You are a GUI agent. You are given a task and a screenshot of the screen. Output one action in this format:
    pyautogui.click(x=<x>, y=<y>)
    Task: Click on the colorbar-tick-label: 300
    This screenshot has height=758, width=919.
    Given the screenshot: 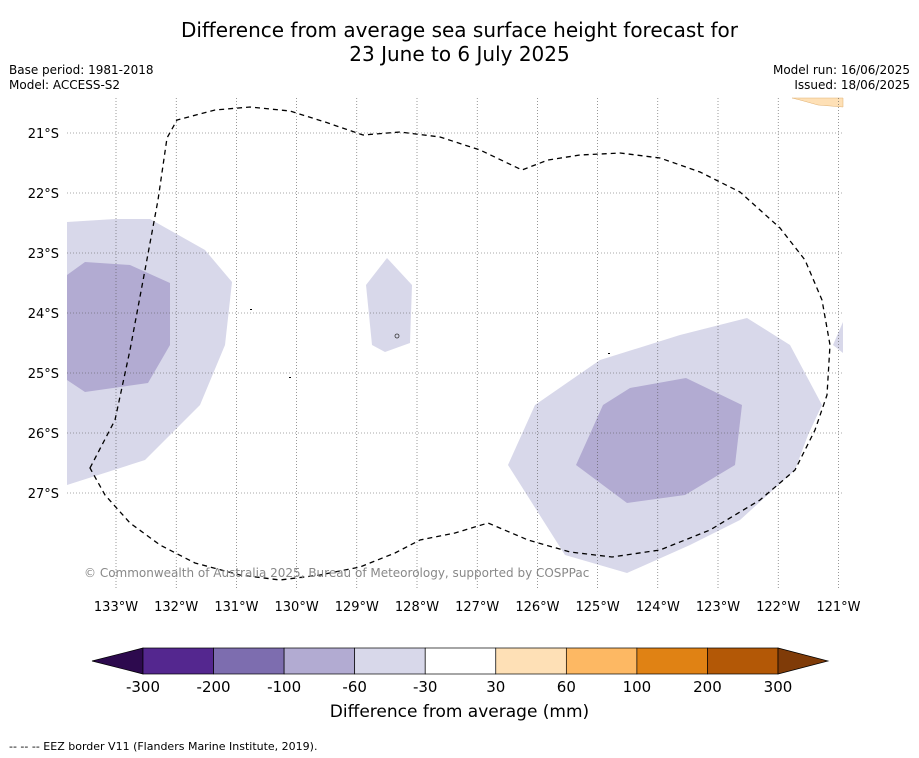 What is the action you would take?
    pyautogui.click(x=778, y=687)
    